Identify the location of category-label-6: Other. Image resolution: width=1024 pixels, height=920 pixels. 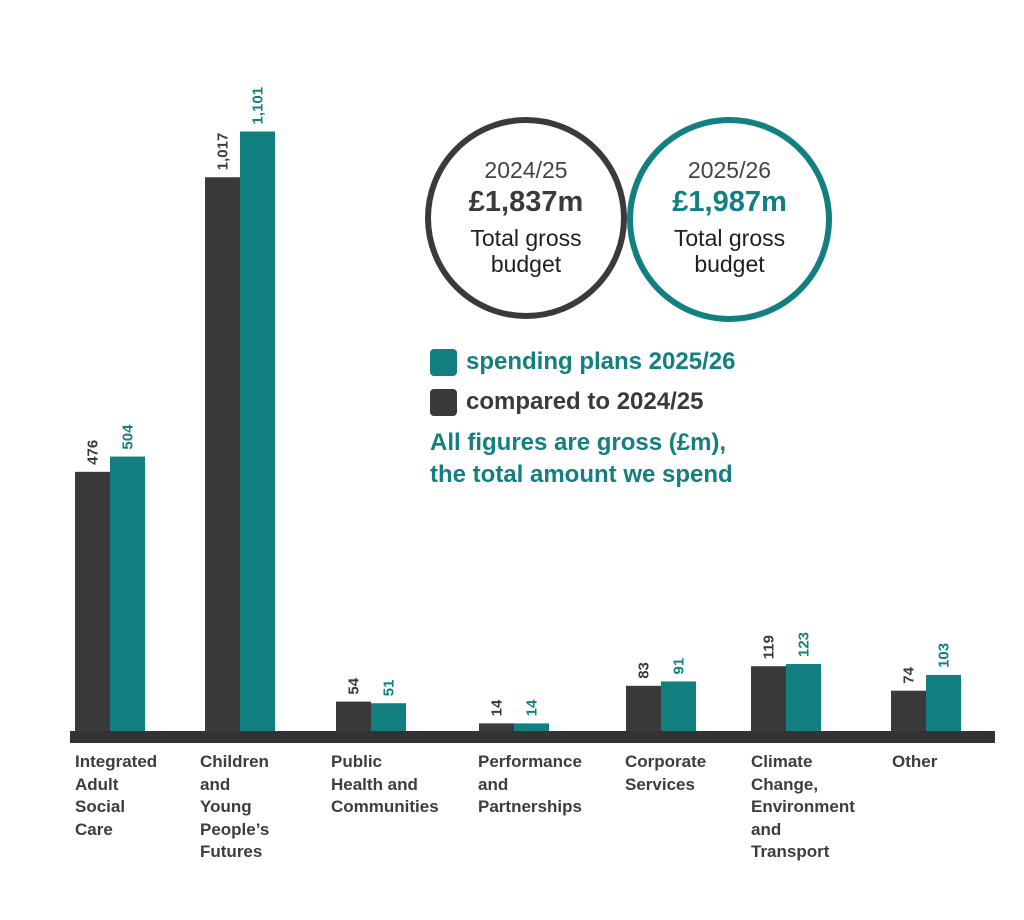
(915, 761).